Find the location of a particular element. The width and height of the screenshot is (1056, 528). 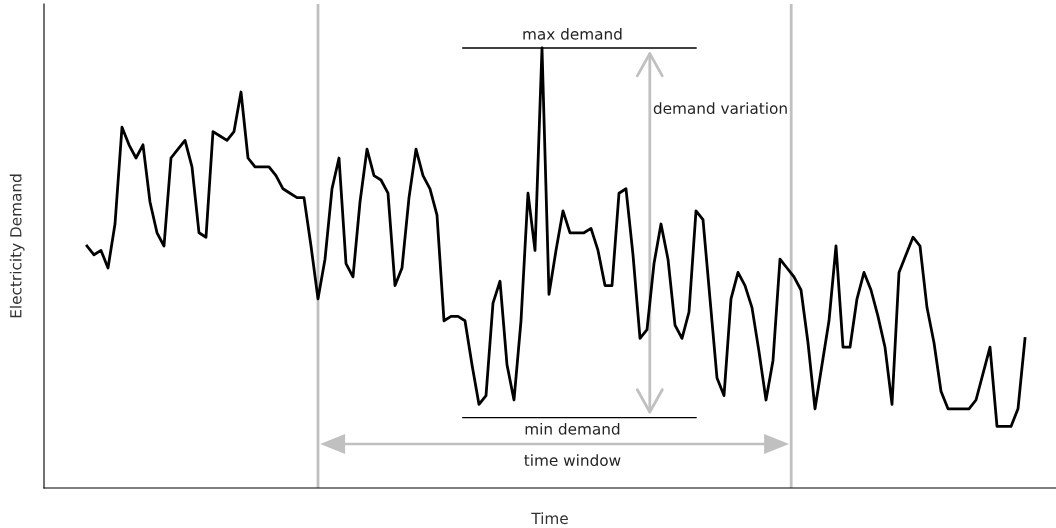

y-axis-title: Electricity Demand is located at coordinates (17, 246).